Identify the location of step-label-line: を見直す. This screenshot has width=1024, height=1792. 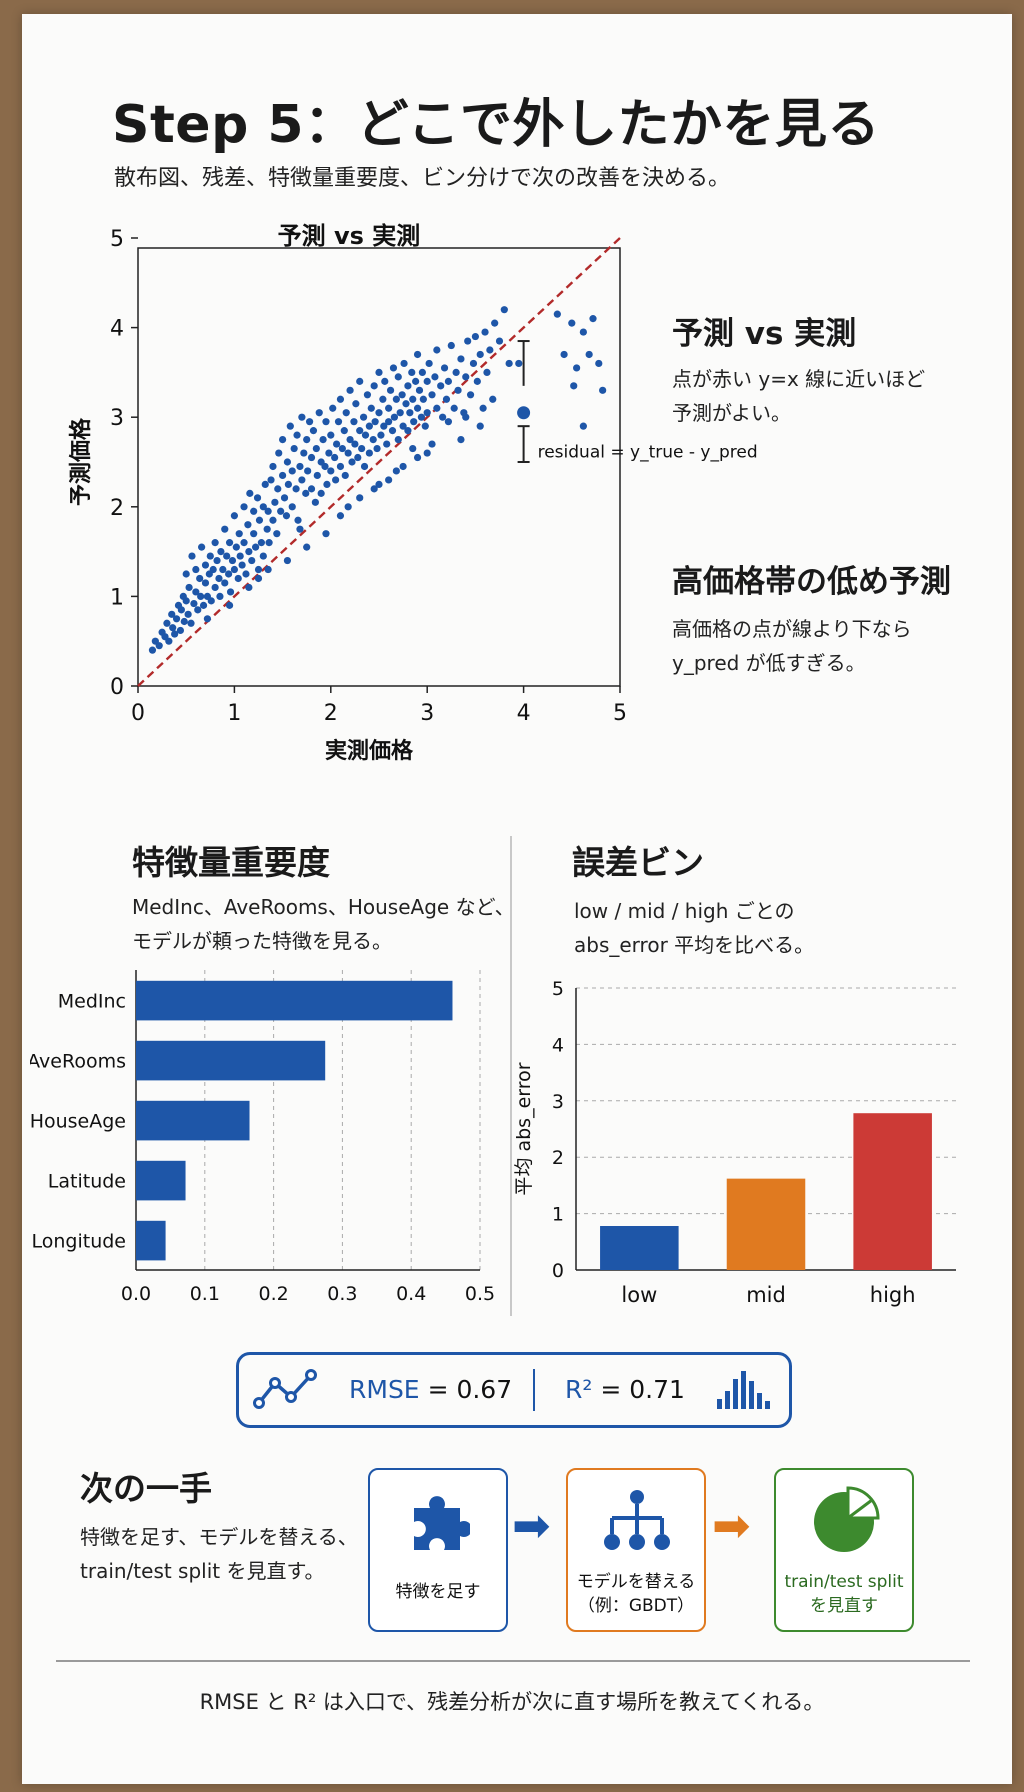
(844, 1606).